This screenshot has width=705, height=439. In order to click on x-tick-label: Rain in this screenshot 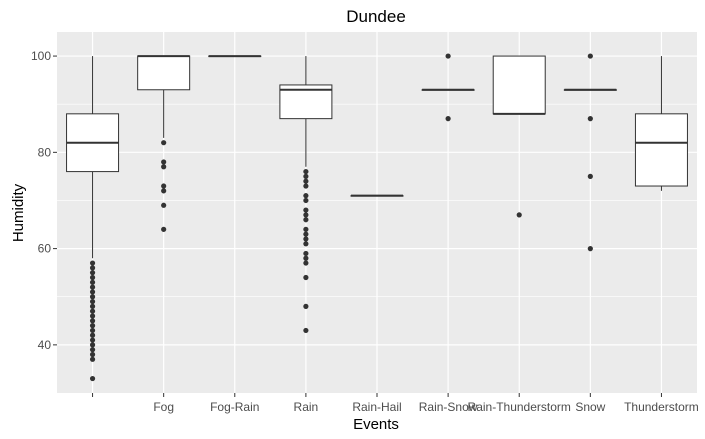, I will do `click(306, 407)`.